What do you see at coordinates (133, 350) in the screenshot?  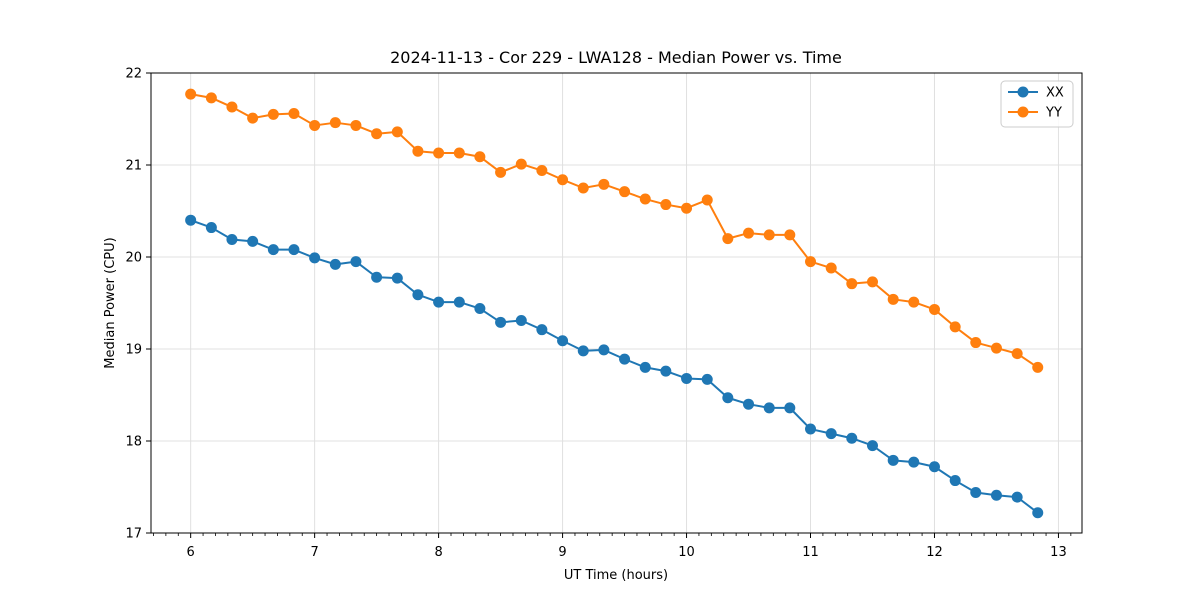 I see `y-tick-label: 19` at bounding box center [133, 350].